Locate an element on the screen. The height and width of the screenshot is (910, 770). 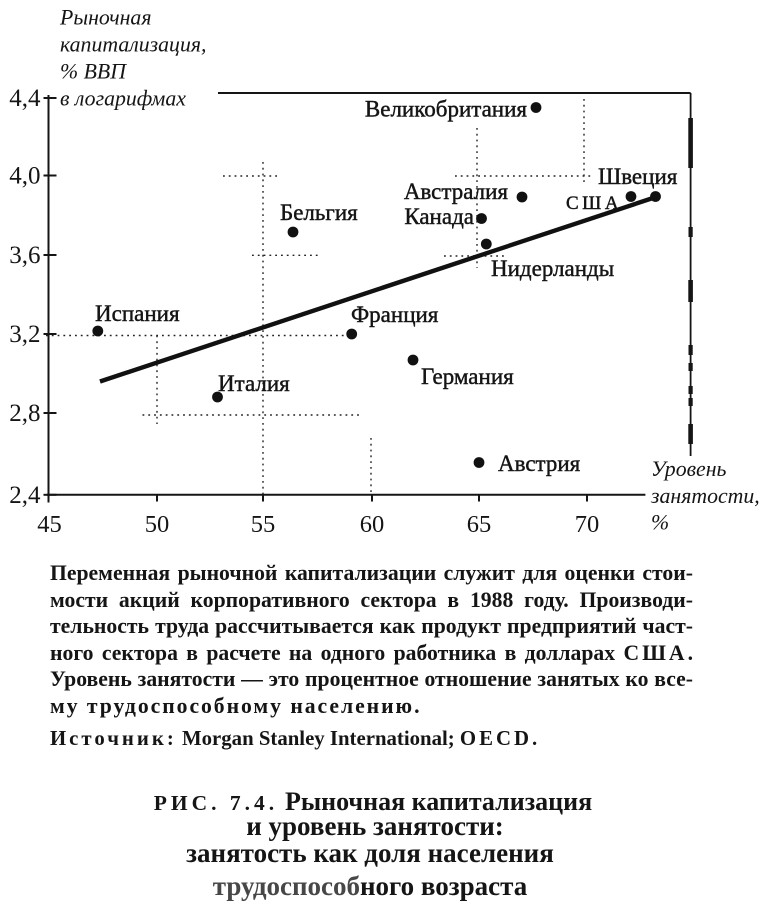
svg-text: Швеция is located at coordinates (638, 176).